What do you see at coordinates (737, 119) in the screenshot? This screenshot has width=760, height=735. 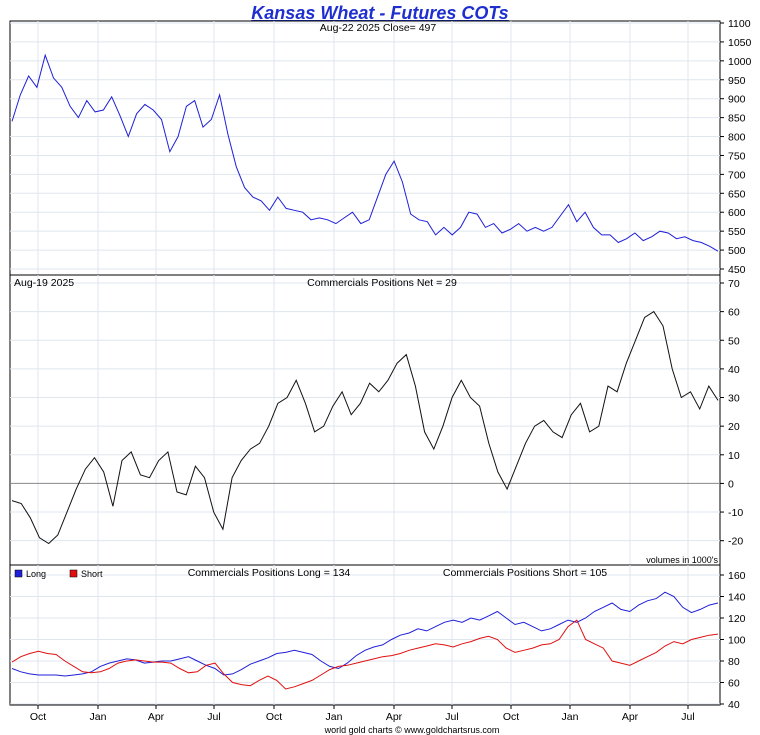 I see `y-tick-label: 850` at bounding box center [737, 119].